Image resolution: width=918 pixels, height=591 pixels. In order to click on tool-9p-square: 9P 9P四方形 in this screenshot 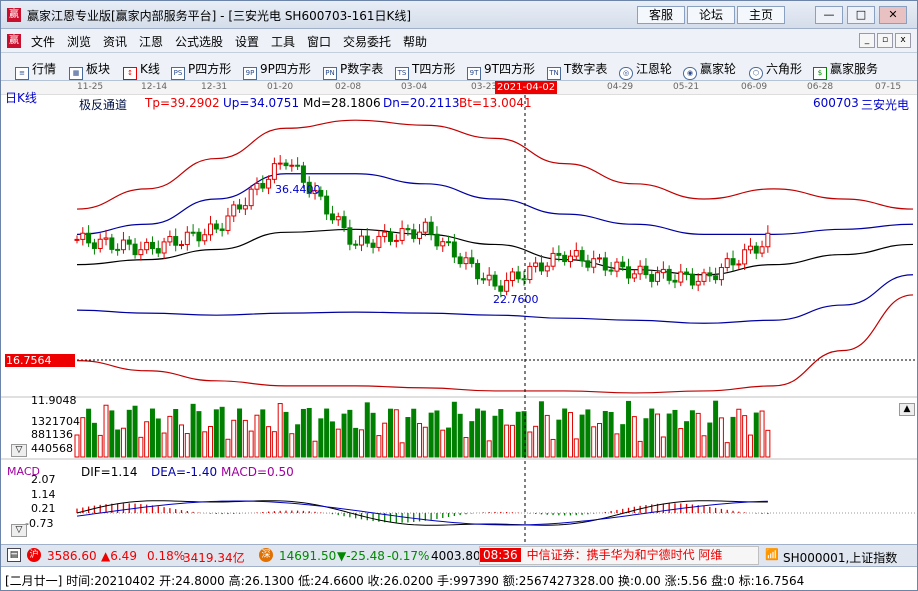, I will do `click(277, 70)`.